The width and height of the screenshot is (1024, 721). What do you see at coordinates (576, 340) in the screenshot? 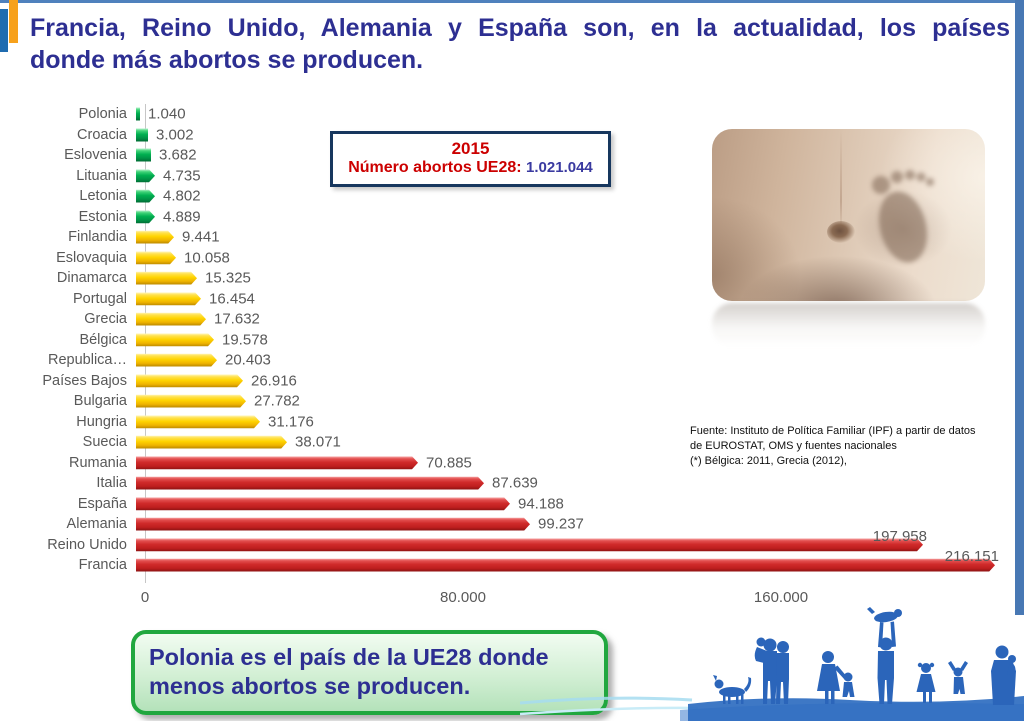
I see `bar-track: 19.578` at bounding box center [576, 340].